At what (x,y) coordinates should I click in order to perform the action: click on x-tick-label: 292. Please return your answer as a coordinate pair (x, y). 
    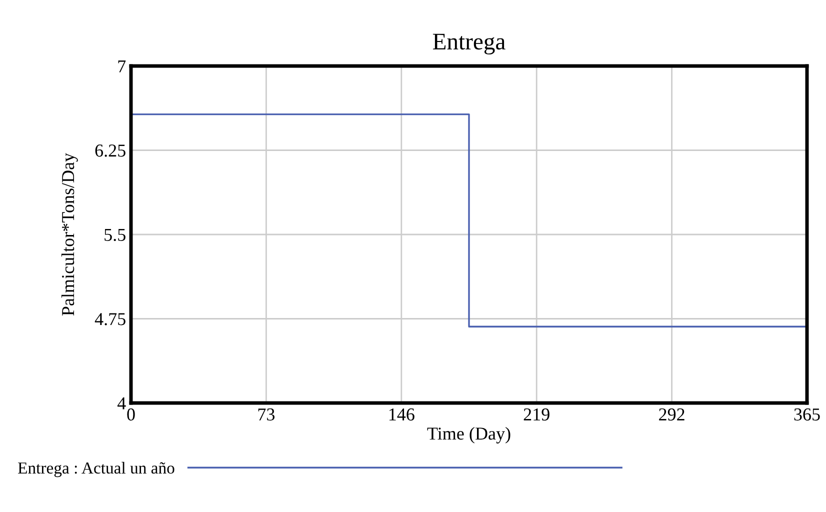
    Looking at the image, I should click on (671, 414).